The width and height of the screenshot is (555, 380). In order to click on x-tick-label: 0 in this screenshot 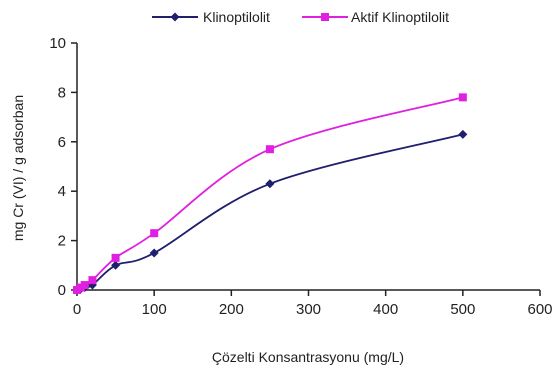, I will do `click(77, 309)`.